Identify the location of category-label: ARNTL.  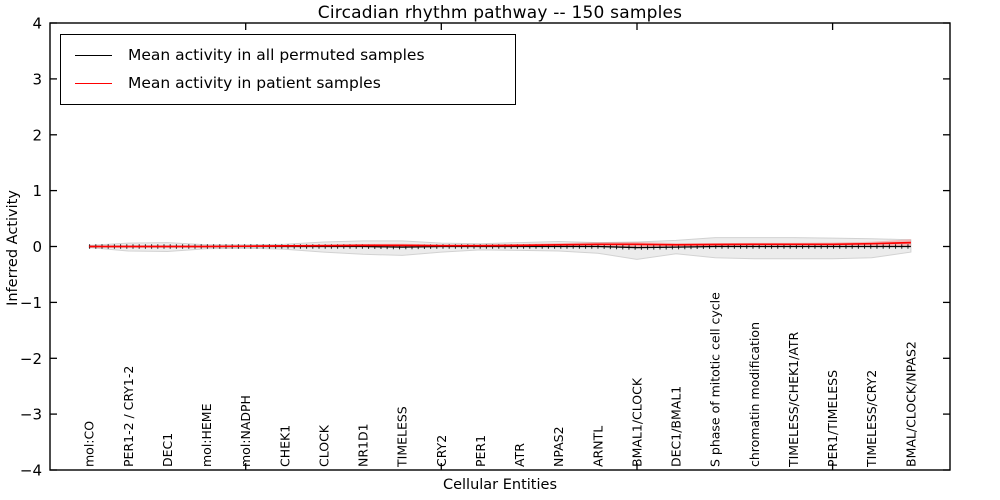
(597, 446).